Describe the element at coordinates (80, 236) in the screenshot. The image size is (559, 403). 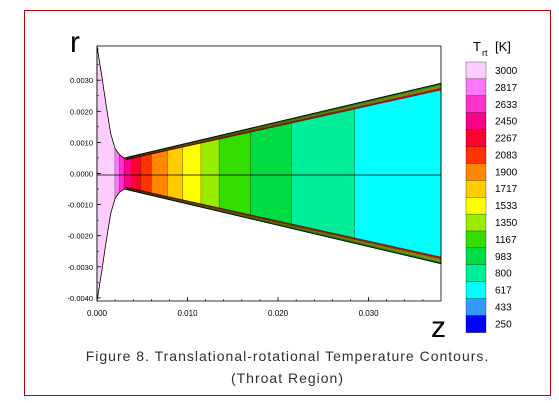
I see `y-tick-label: -0.0020` at that location.